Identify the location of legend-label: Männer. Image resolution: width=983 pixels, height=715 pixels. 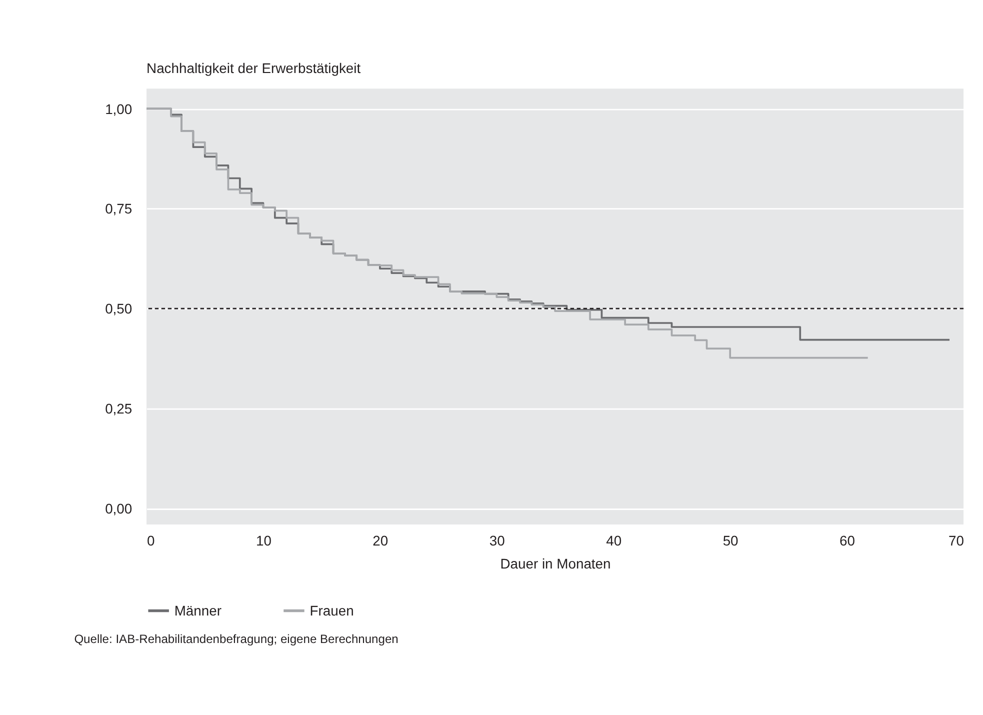
(198, 610).